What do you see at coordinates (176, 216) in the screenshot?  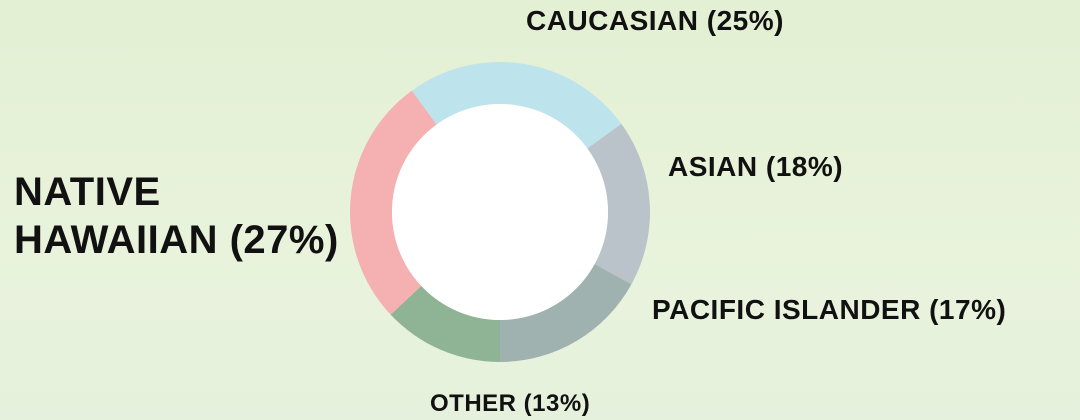 I see `segment-label: NATIVE HAWAIIAN (27%)` at bounding box center [176, 216].